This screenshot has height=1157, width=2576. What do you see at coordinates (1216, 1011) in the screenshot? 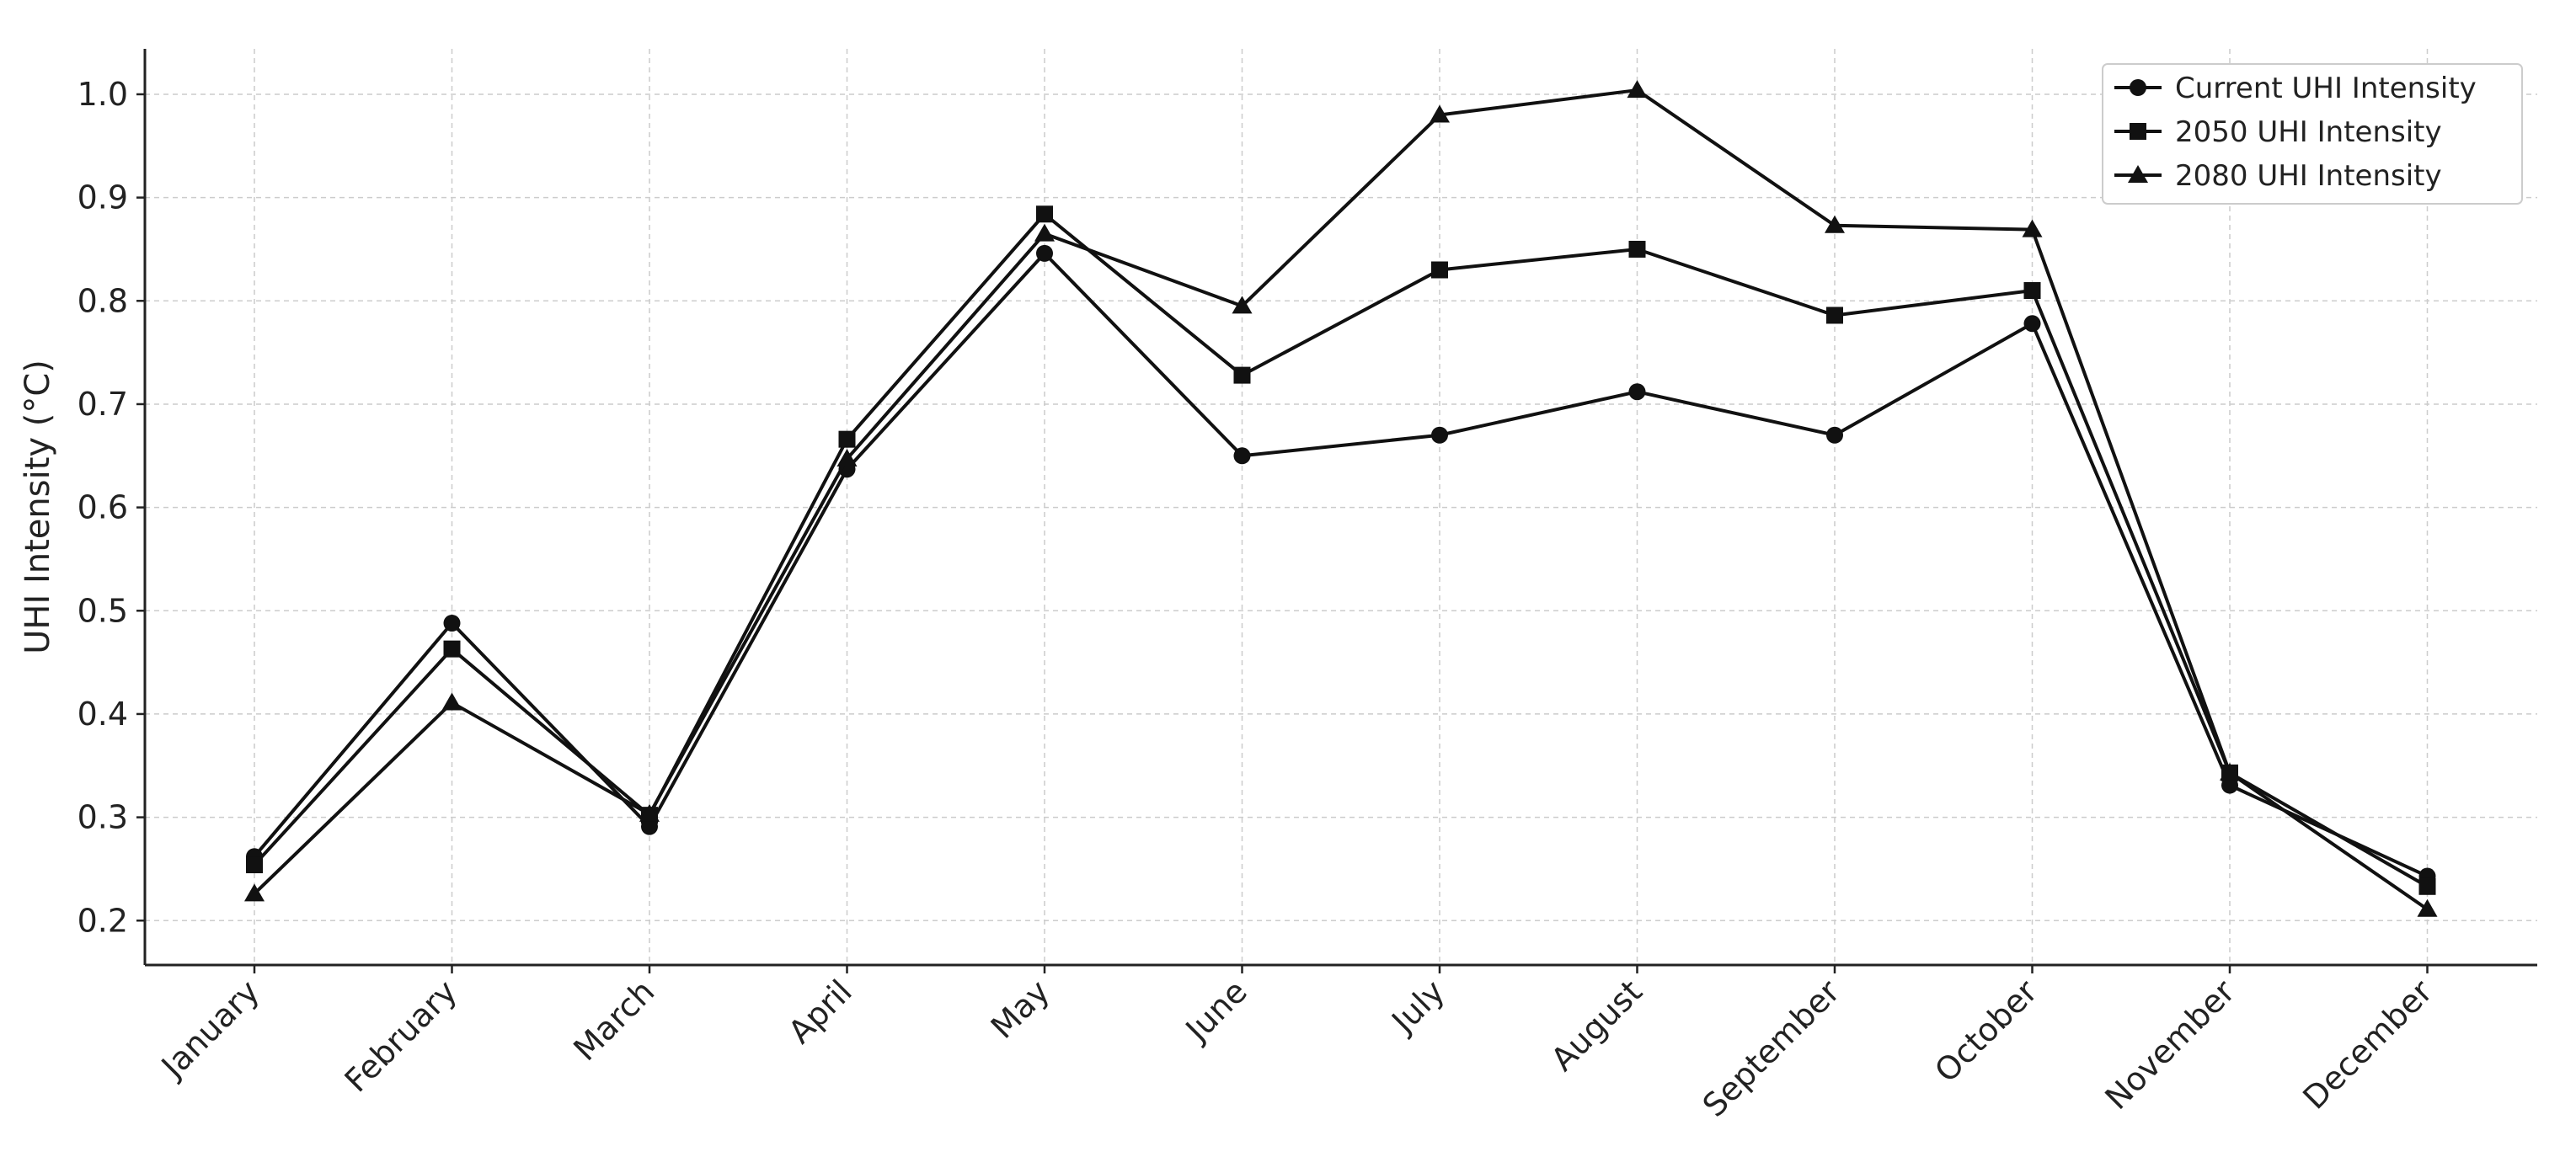
I see `x-tick-label: June` at bounding box center [1216, 1011].